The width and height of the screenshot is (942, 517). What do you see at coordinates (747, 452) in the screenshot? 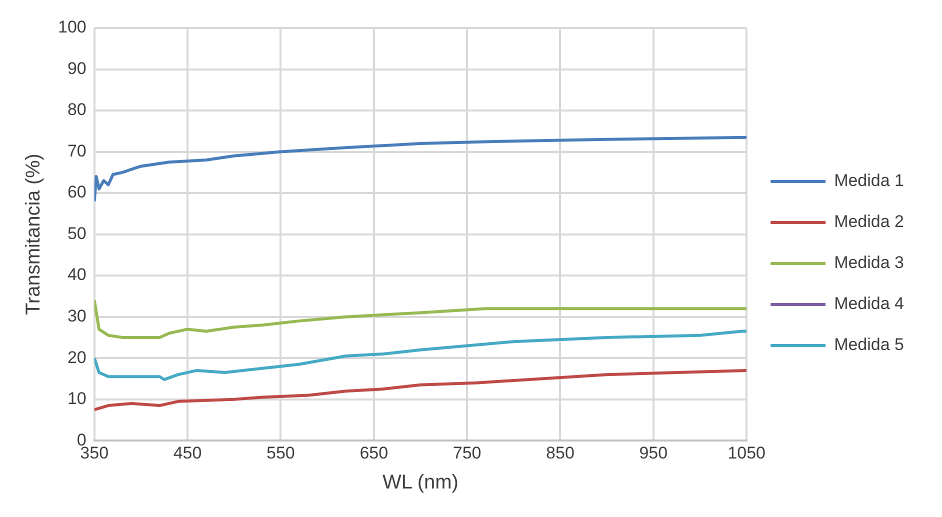
I see `x-tick-label: 1050` at bounding box center [747, 452].